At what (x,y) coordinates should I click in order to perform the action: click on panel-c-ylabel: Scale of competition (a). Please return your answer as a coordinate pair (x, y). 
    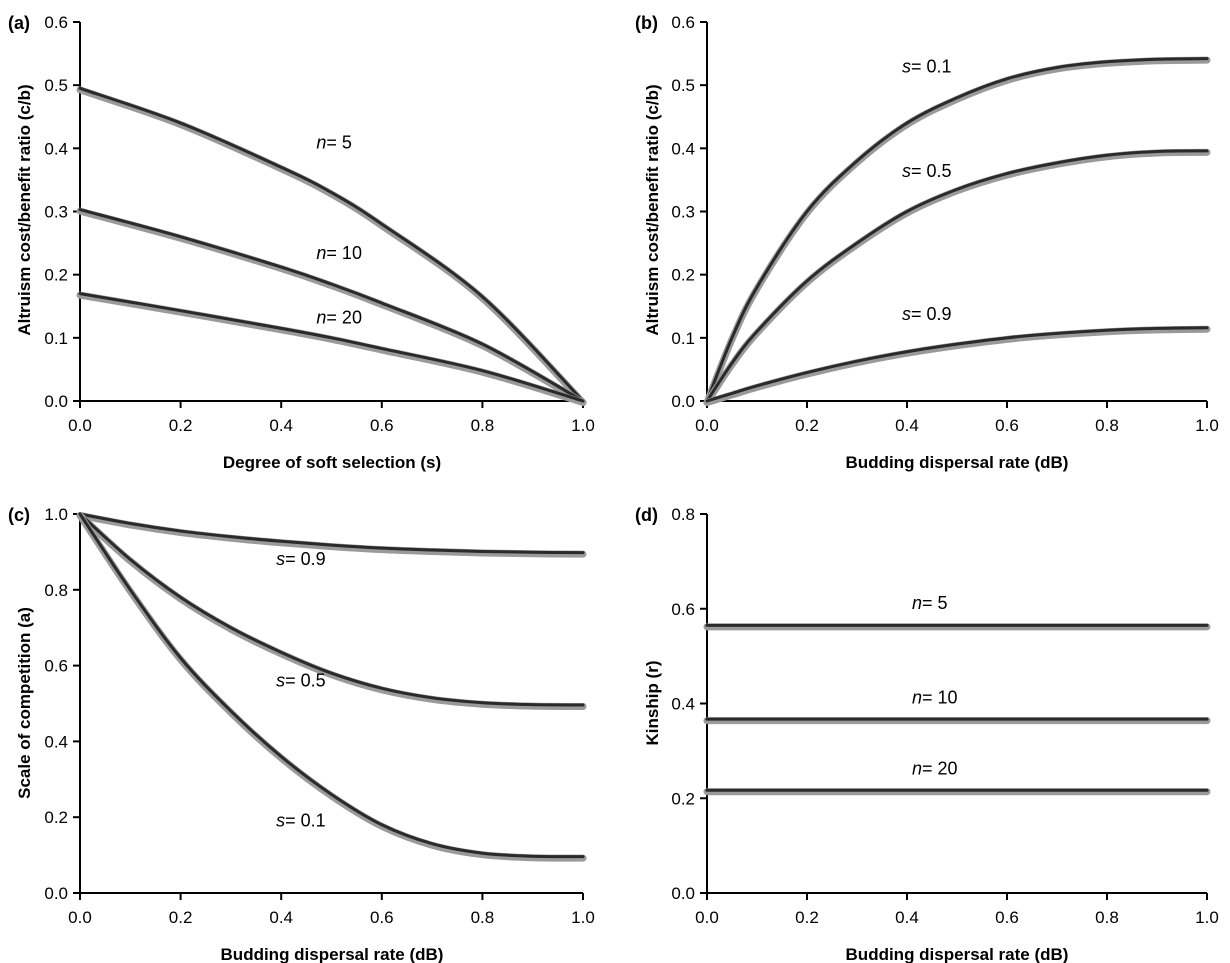
    Looking at the image, I should click on (24, 703).